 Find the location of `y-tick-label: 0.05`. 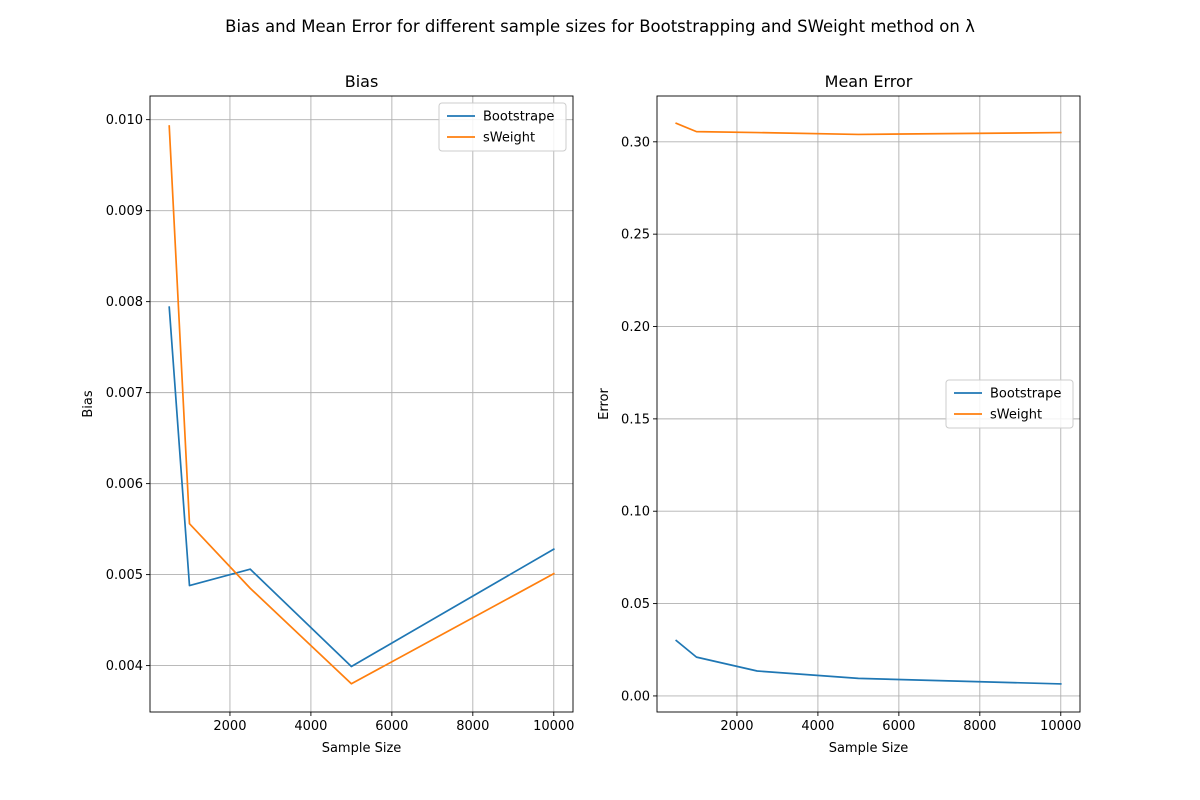

y-tick-label: 0.05 is located at coordinates (635, 604).